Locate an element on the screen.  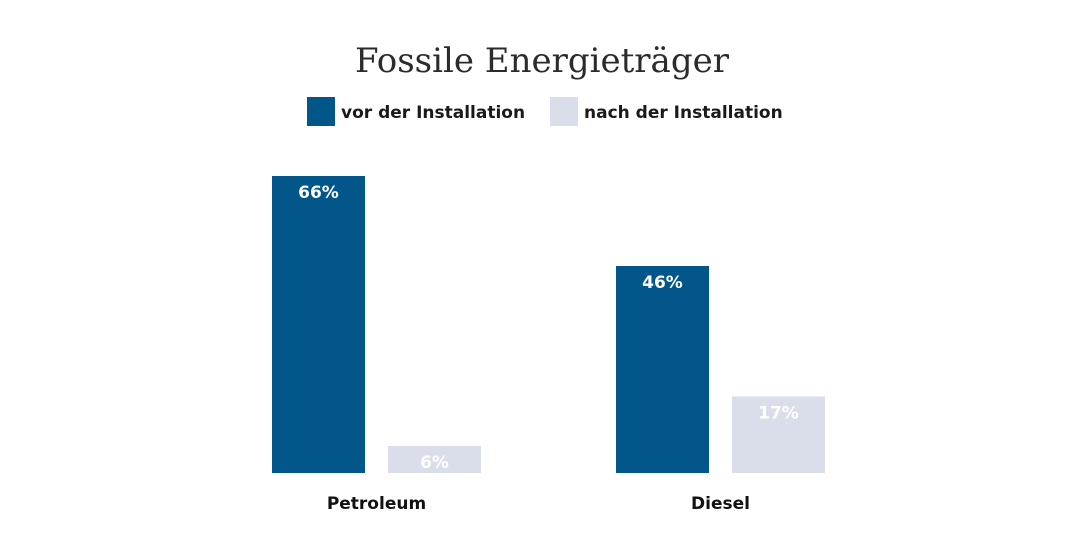
bar-diesel-before is located at coordinates (662, 369).